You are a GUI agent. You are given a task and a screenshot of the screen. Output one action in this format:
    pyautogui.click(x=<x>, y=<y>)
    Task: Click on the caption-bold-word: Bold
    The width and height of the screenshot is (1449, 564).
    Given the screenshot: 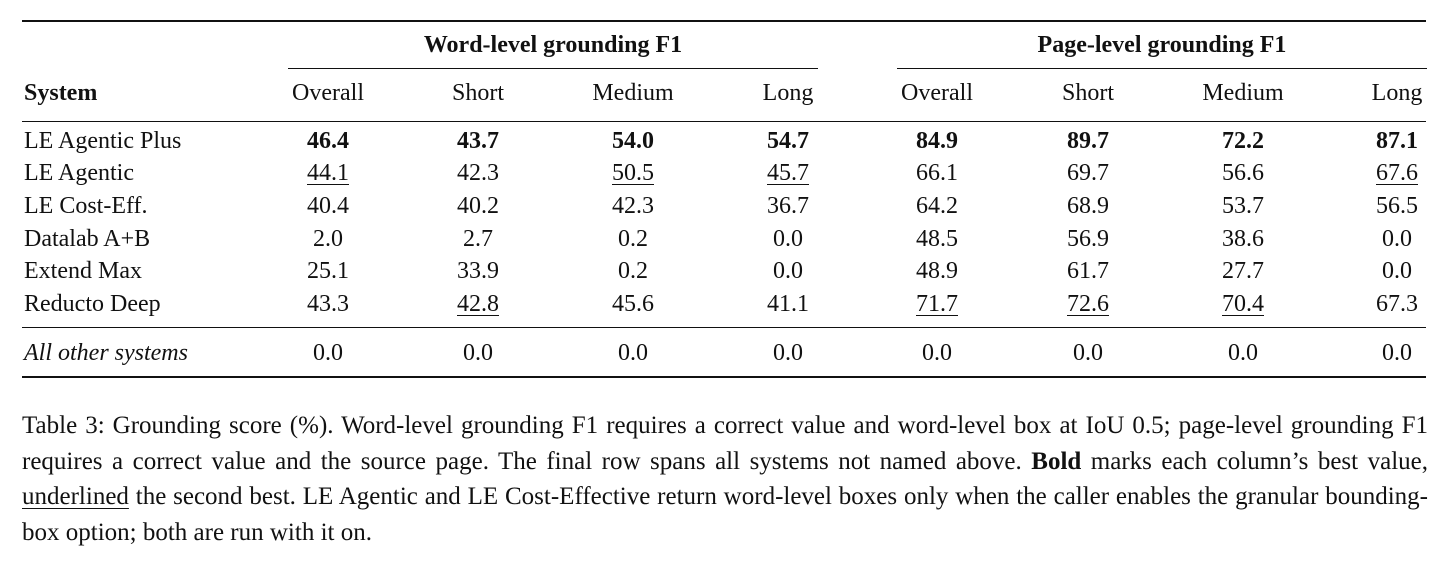 What is the action you would take?
    pyautogui.click(x=1056, y=461)
    